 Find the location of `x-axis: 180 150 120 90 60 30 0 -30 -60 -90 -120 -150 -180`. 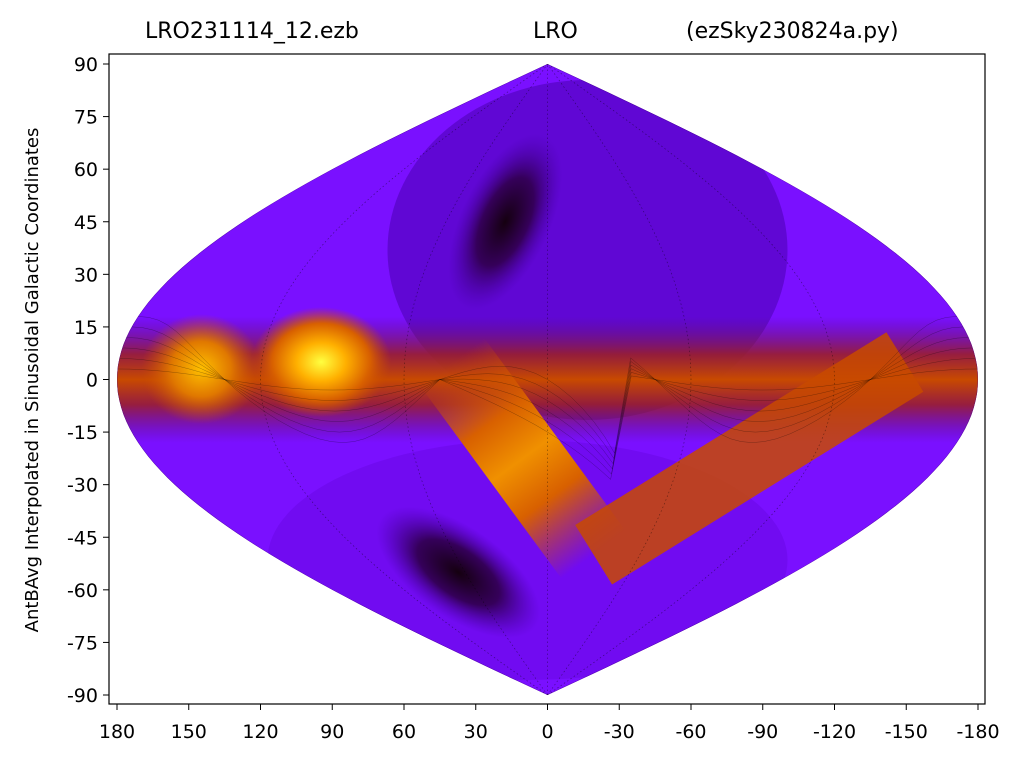

x-axis: 180 150 120 90 60 30 0 -30 -60 -90 -120 -150 -180 is located at coordinates (549, 723).